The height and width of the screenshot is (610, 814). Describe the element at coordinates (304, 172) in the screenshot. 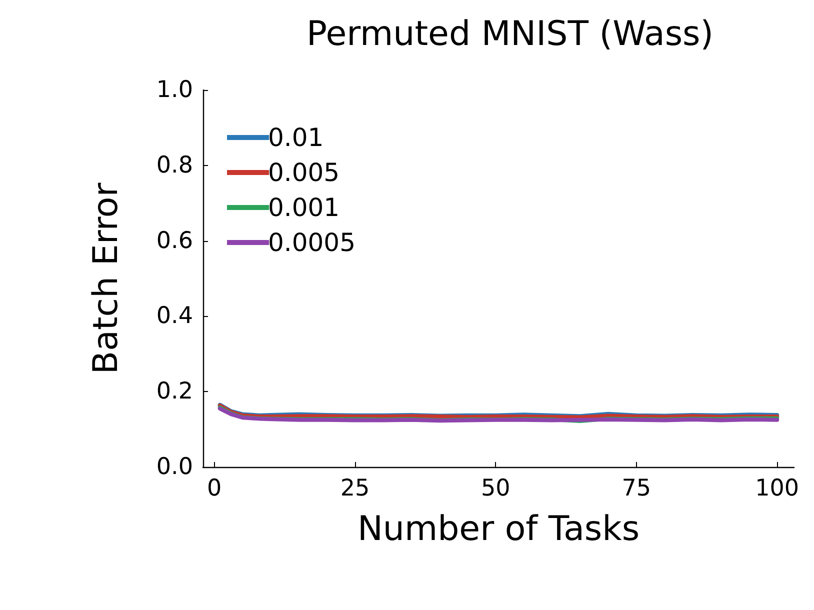

I see `legend-label: 0.005` at that location.